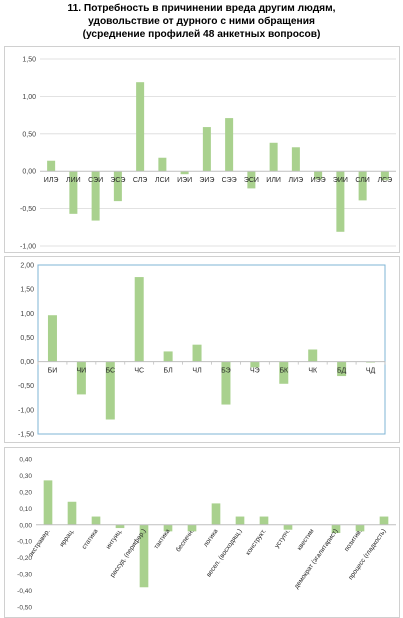 The height and width of the screenshot is (618, 403). I want to click on x-tick-label: ЧК, so click(313, 371).